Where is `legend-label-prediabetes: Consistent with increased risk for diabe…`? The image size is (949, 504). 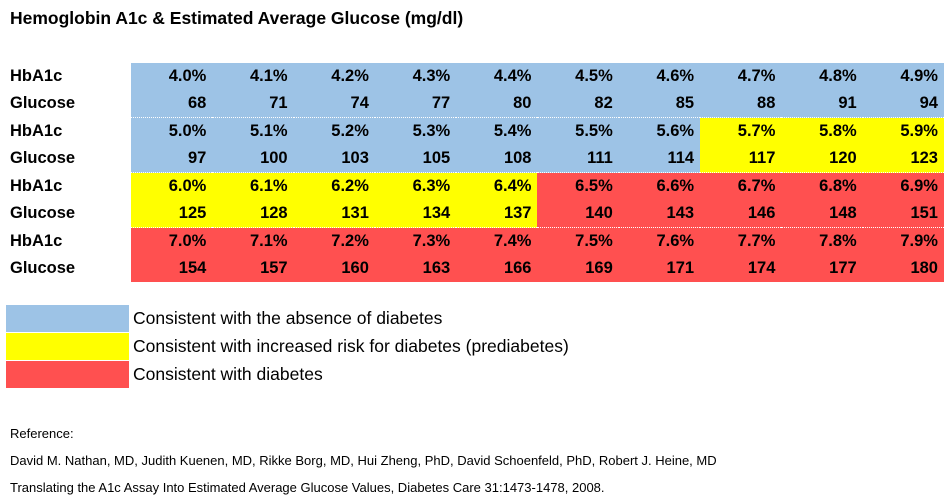 legend-label-prediabetes: Consistent with increased risk for diabe… is located at coordinates (351, 345).